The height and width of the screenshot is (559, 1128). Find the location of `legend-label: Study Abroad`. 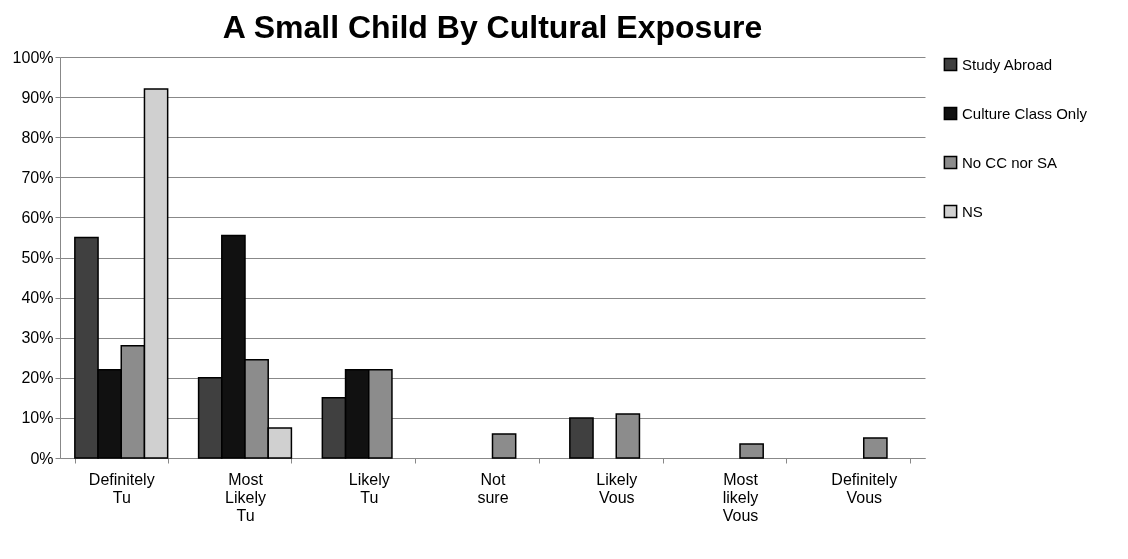

legend-label: Study Abroad is located at coordinates (1007, 64).